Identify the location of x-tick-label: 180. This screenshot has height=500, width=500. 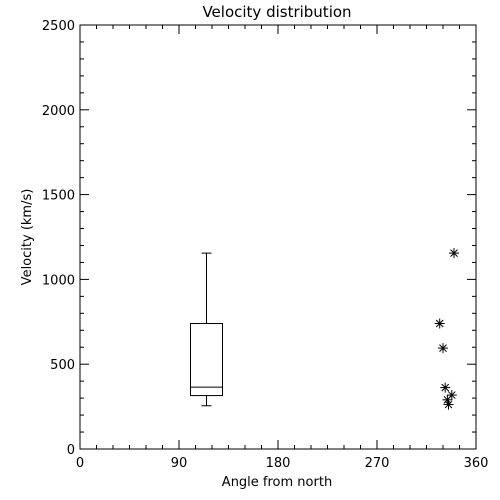
(278, 463).